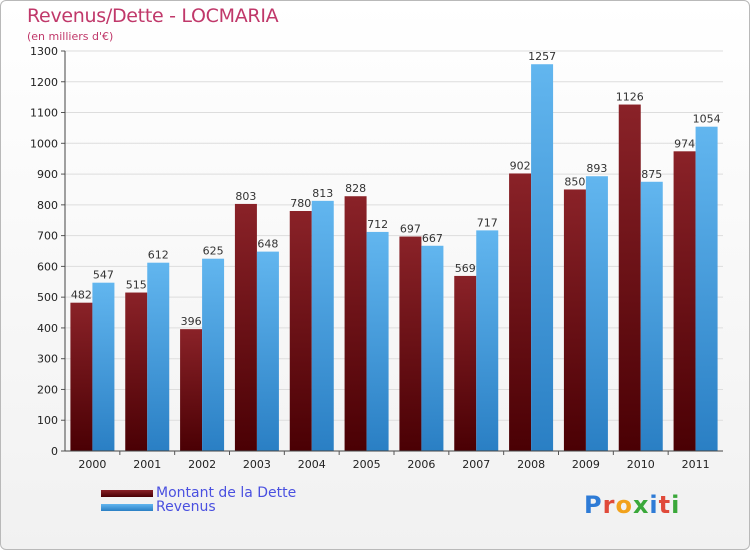  What do you see at coordinates (630, 97) in the screenshot?
I see `value-label-dette-2010: 1126` at bounding box center [630, 97].